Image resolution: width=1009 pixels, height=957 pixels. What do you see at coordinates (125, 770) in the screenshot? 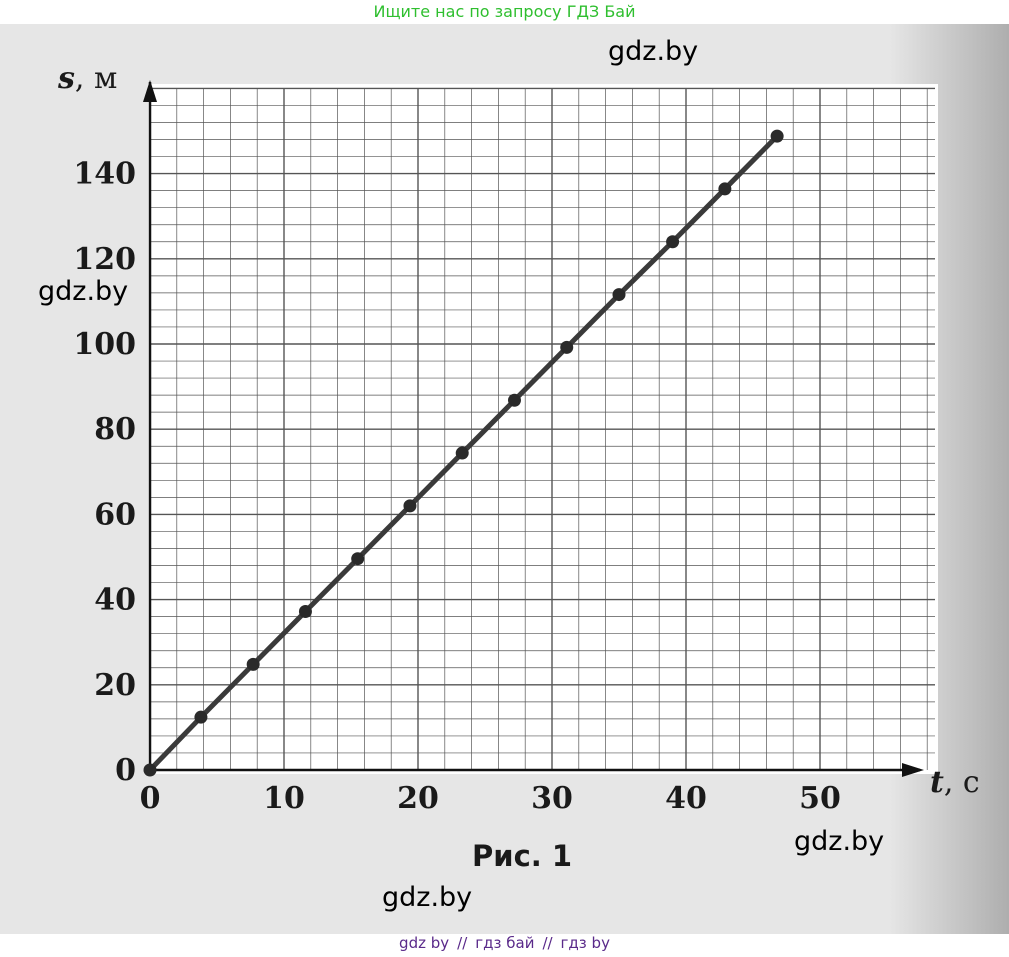
I see `y-tick-label: 0` at bounding box center [125, 770].